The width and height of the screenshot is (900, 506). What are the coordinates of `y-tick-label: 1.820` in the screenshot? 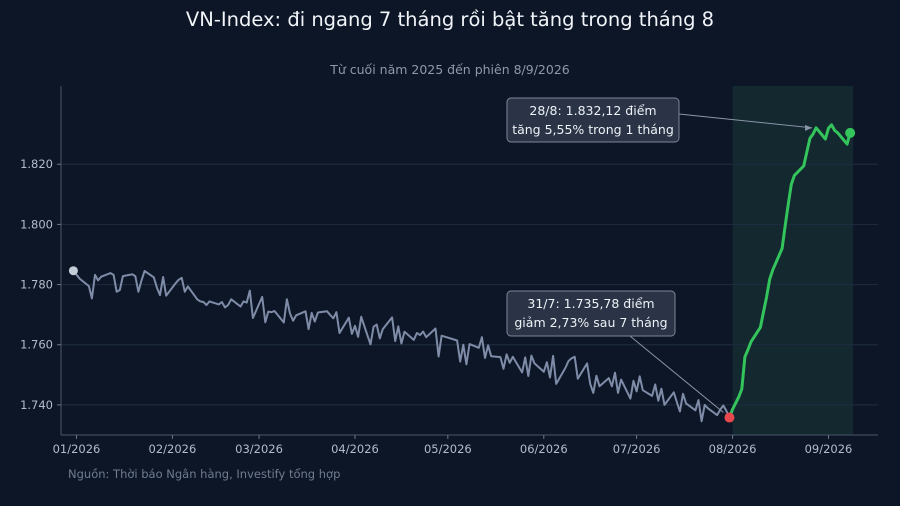 It's located at (36, 164).